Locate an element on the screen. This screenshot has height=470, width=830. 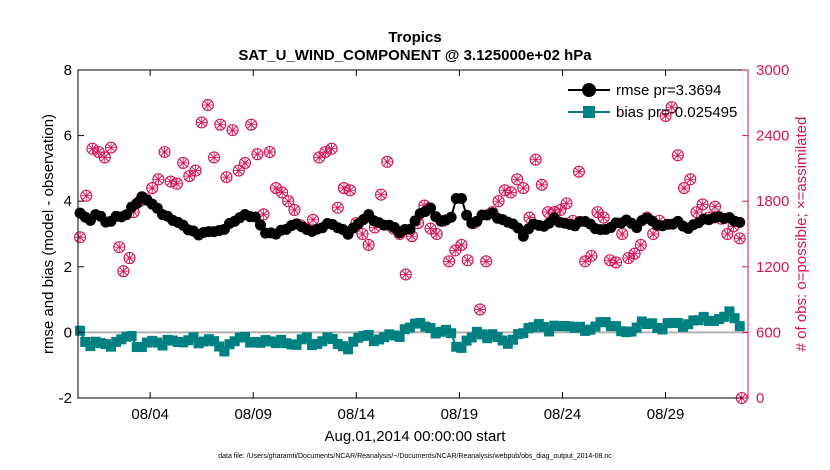
y-tick-label-0: -2 is located at coordinates (65, 398).